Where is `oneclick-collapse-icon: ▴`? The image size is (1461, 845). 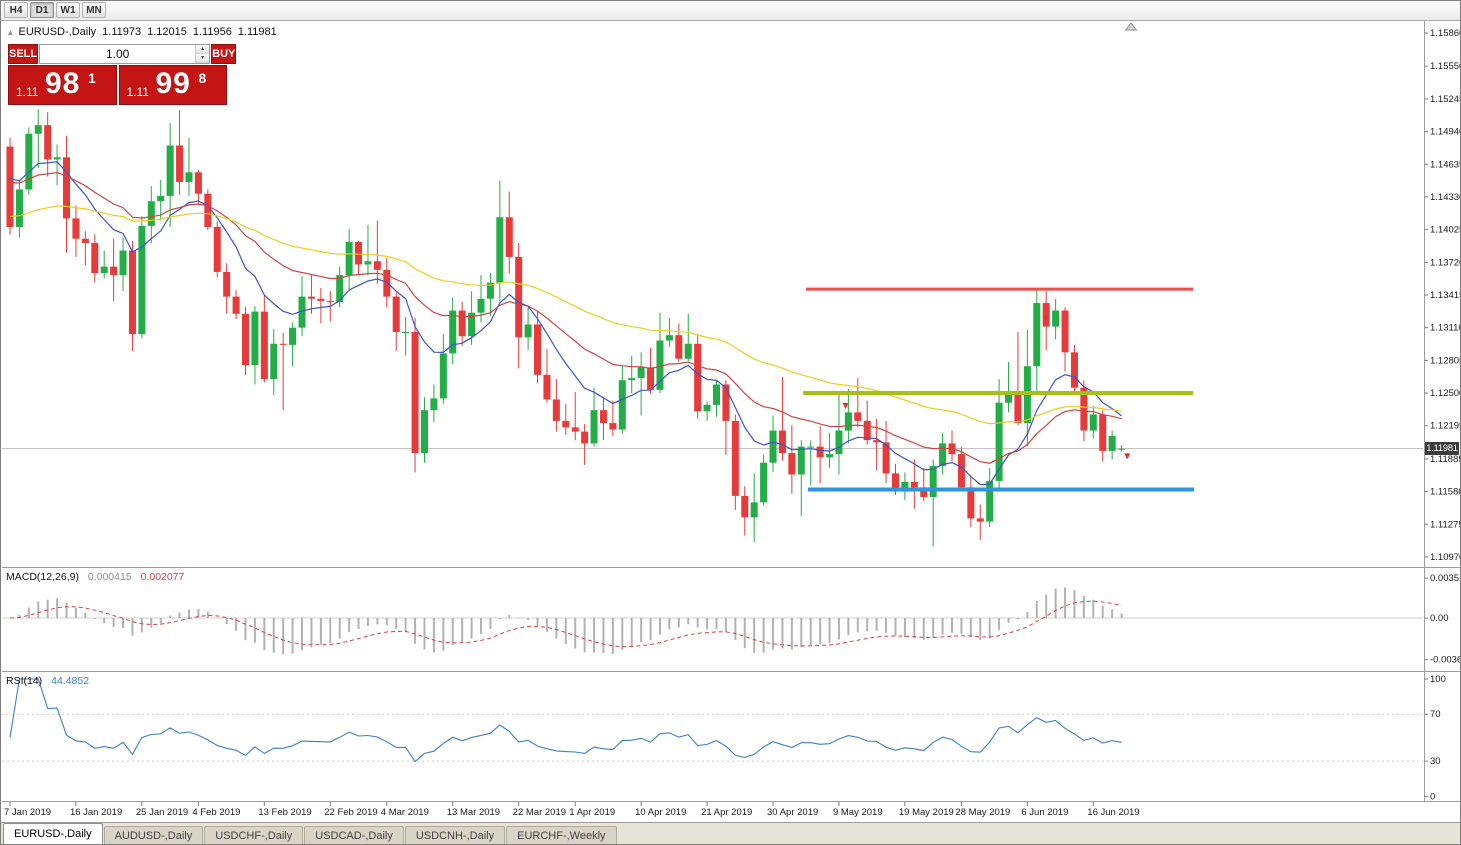 oneclick-collapse-icon: ▴ is located at coordinates (10, 31).